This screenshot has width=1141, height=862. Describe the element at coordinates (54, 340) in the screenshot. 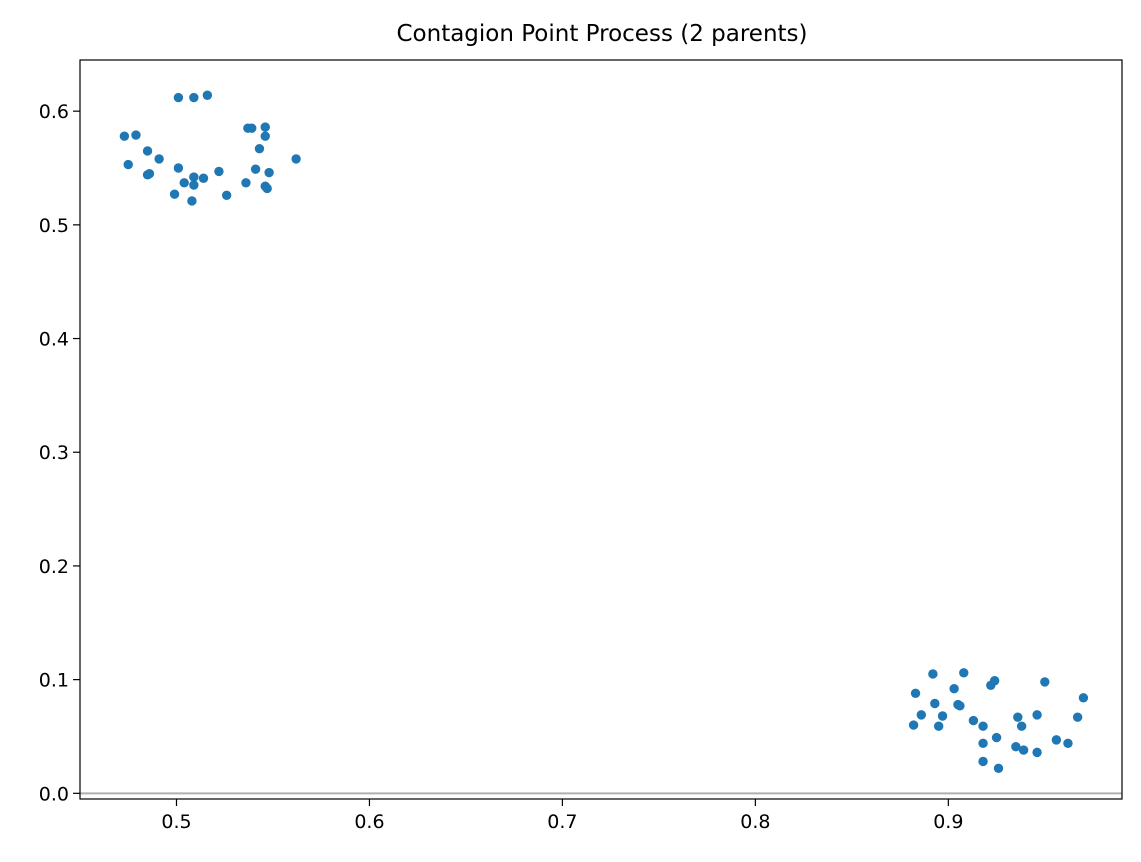

I see `y-tick-label: 0.4` at that location.